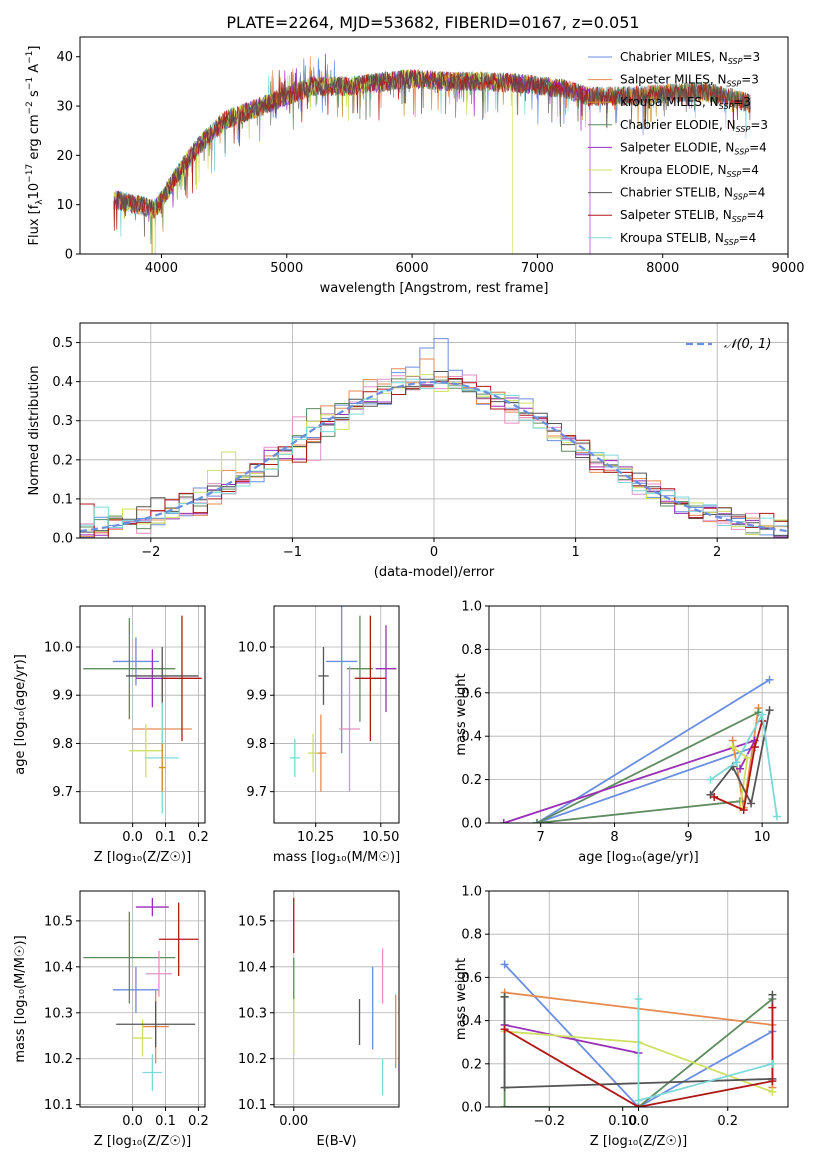  Describe the element at coordinates (62, 343) in the screenshot. I see `y-tick-label: 0.5` at that location.